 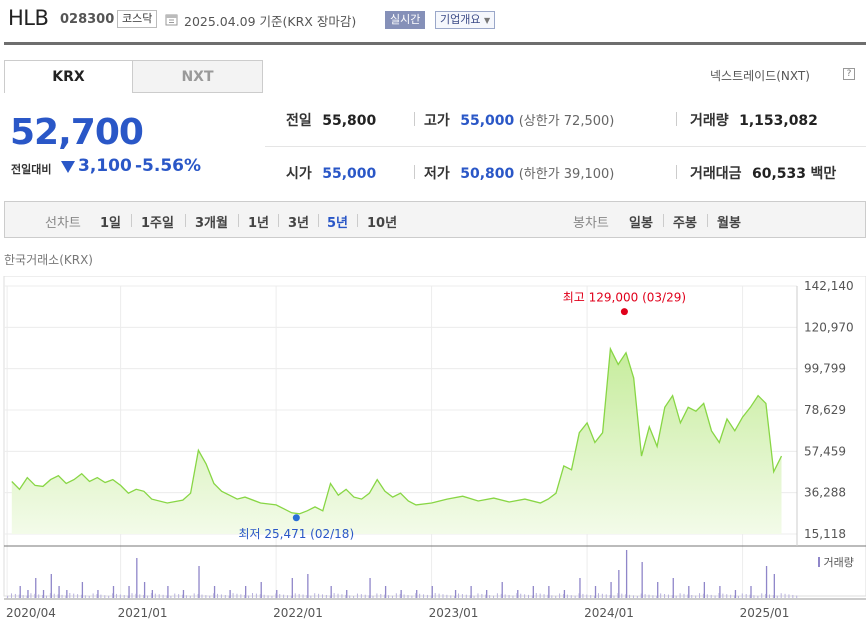 I want to click on stat-label: 전일, so click(x=299, y=121).